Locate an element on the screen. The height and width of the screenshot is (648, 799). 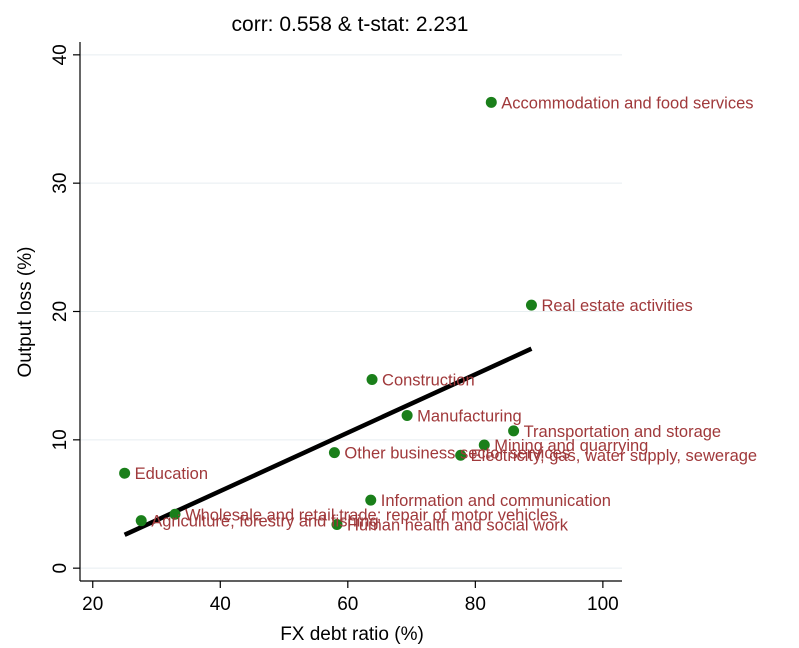
point-label-8: Education is located at coordinates (171, 474).